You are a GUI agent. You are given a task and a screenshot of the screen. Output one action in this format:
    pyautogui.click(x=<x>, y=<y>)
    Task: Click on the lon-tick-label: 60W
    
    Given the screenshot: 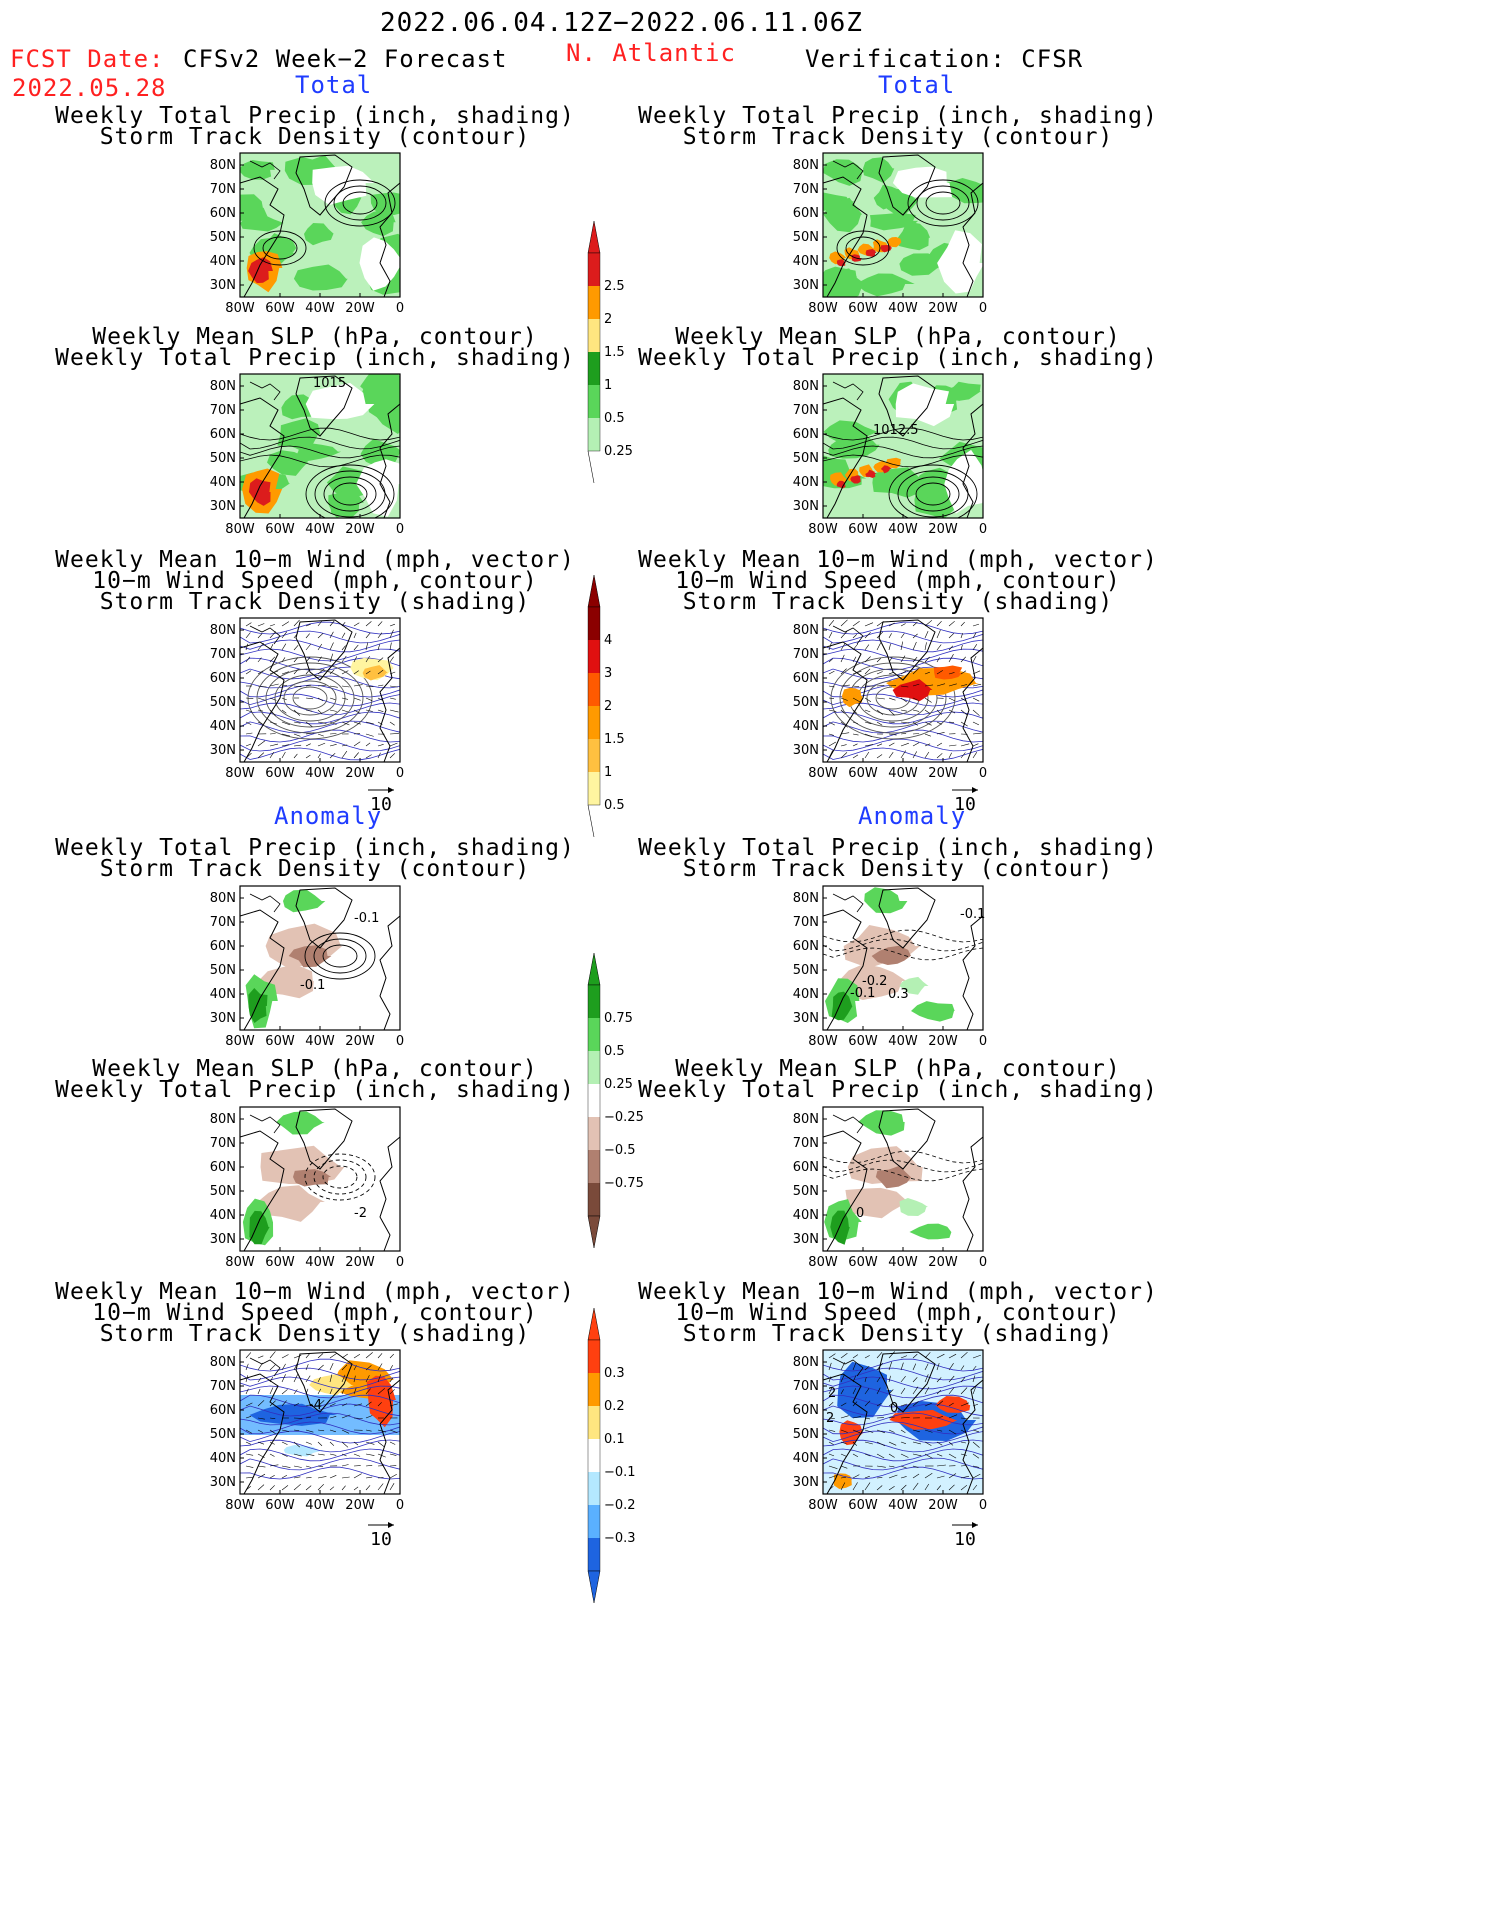 What is the action you would take?
    pyautogui.click(x=280, y=1505)
    